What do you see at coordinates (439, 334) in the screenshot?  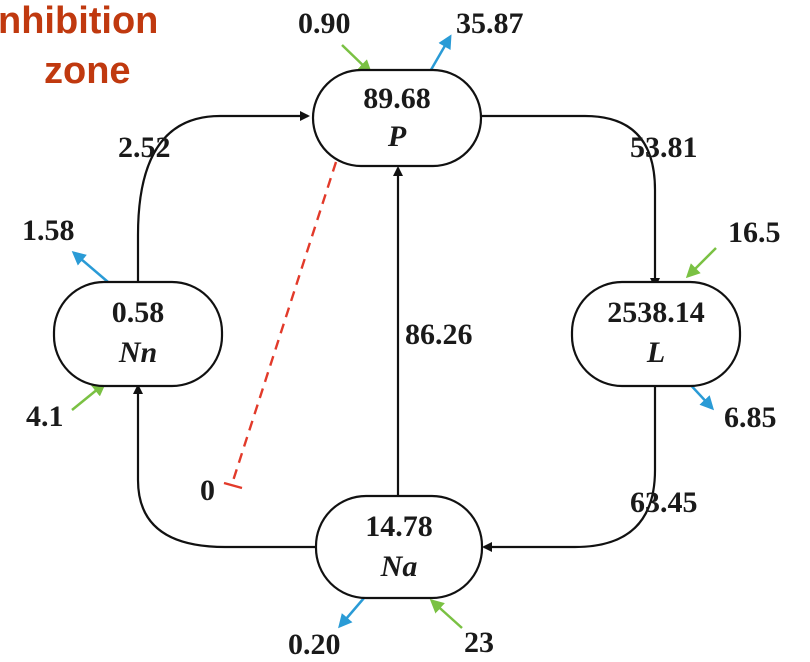 I see `flow-label-na-to-p: 86.26` at bounding box center [439, 334].